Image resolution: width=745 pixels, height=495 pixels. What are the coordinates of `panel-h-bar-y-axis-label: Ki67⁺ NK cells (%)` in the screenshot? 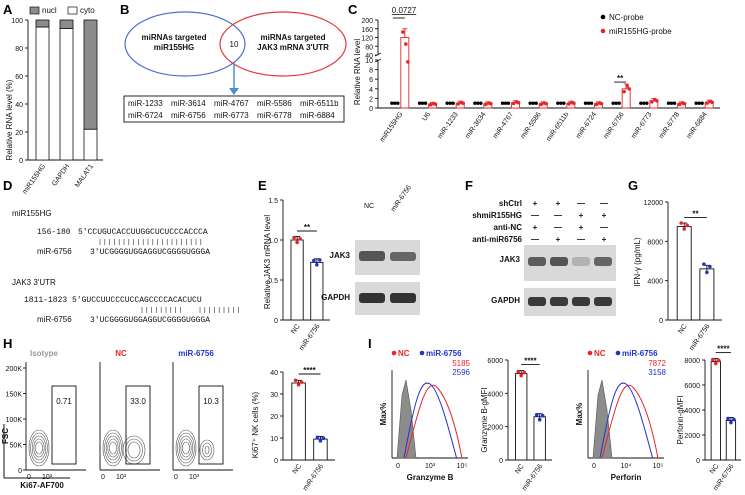 It's located at (255, 424).